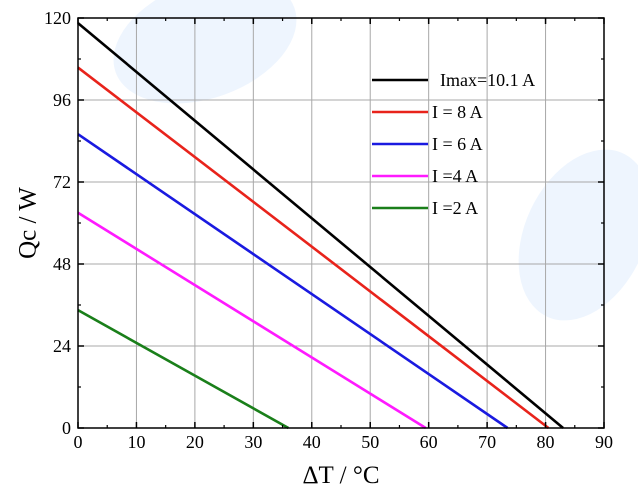  I want to click on y-tick-label: 96, so click(62, 100).